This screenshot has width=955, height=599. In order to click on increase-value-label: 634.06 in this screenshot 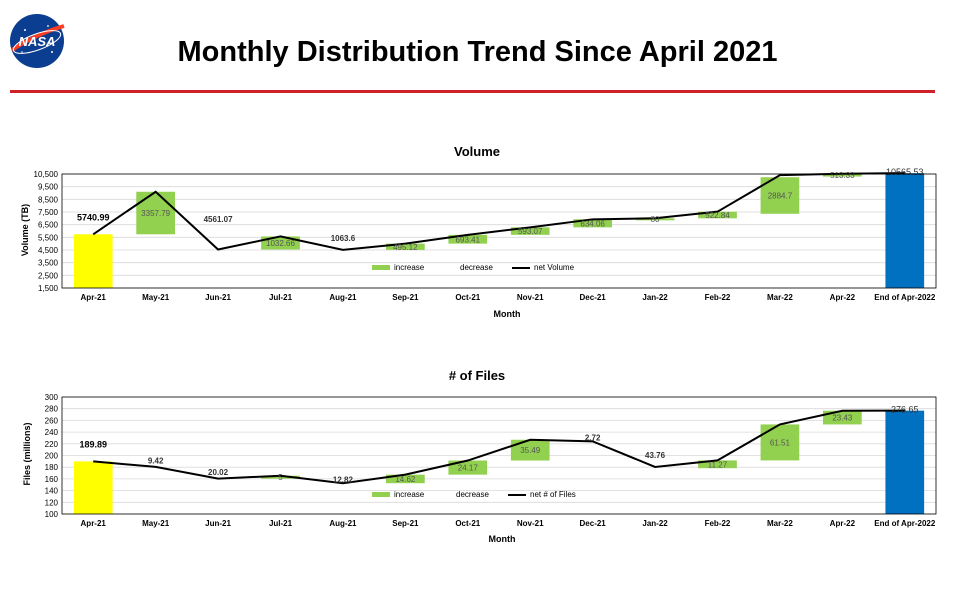, I will do `click(592, 223)`.